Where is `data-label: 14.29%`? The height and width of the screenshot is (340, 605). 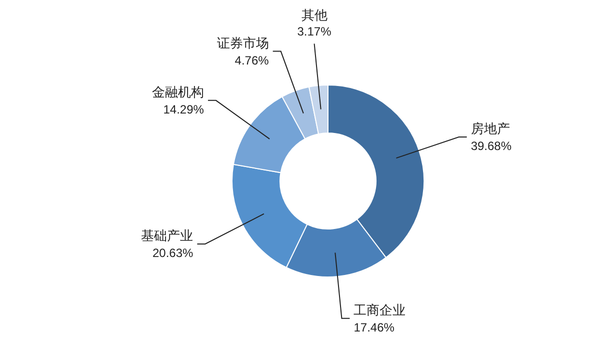
data-label: 14.29% is located at coordinates (183, 109).